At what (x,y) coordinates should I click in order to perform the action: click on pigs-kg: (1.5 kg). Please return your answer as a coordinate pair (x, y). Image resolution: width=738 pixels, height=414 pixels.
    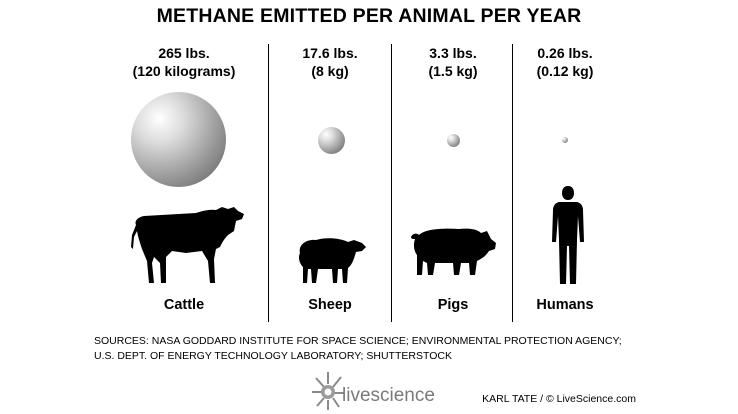
    Looking at the image, I should click on (453, 71).